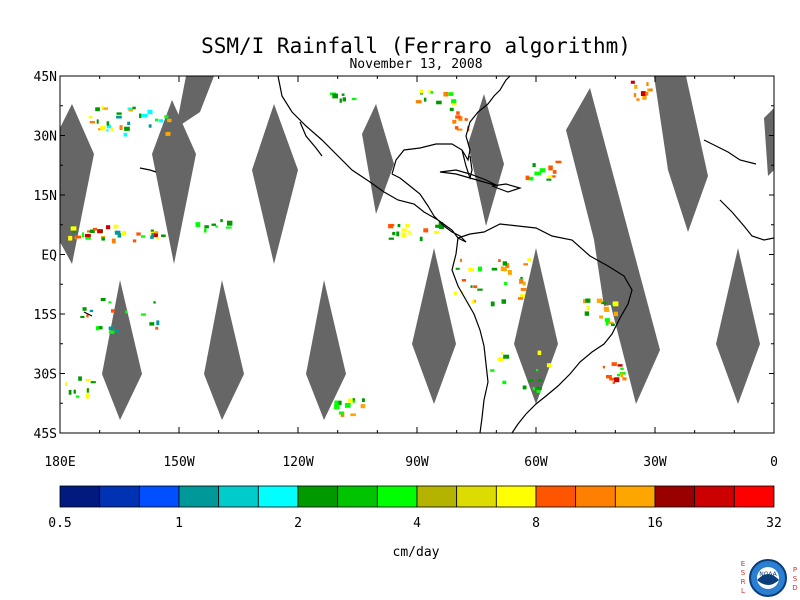 The image size is (800, 600). Describe the element at coordinates (49, 256) in the screenshot. I see `lat-tick-label: EQ` at that location.